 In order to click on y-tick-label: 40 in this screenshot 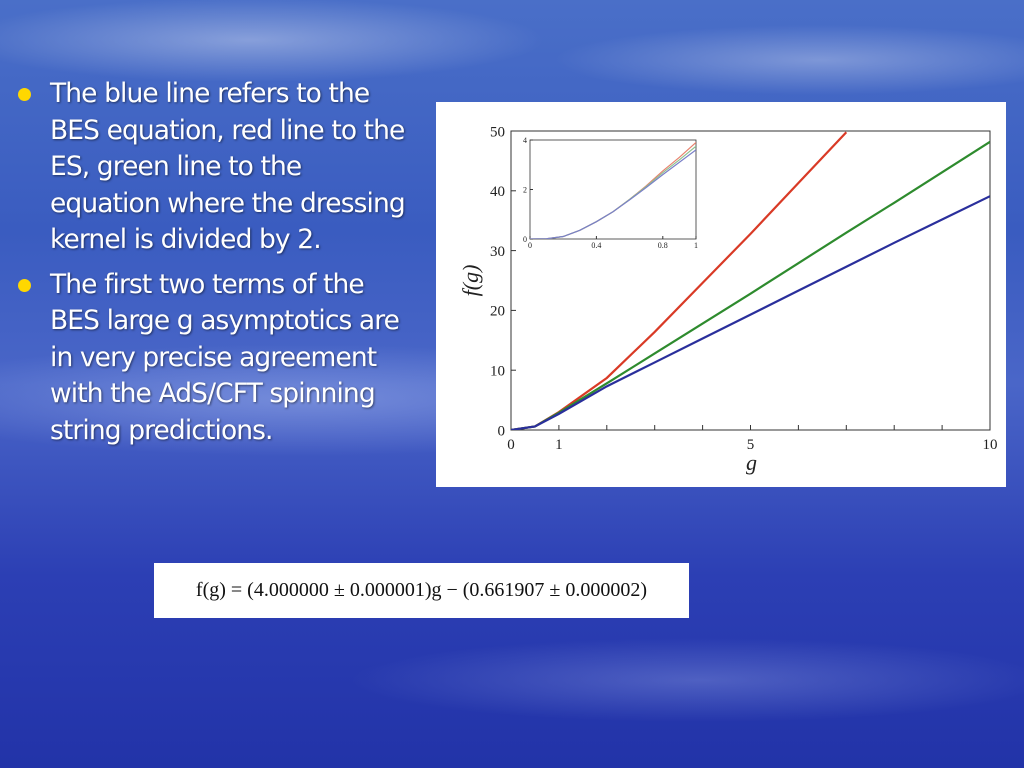, I will do `click(497, 192)`.